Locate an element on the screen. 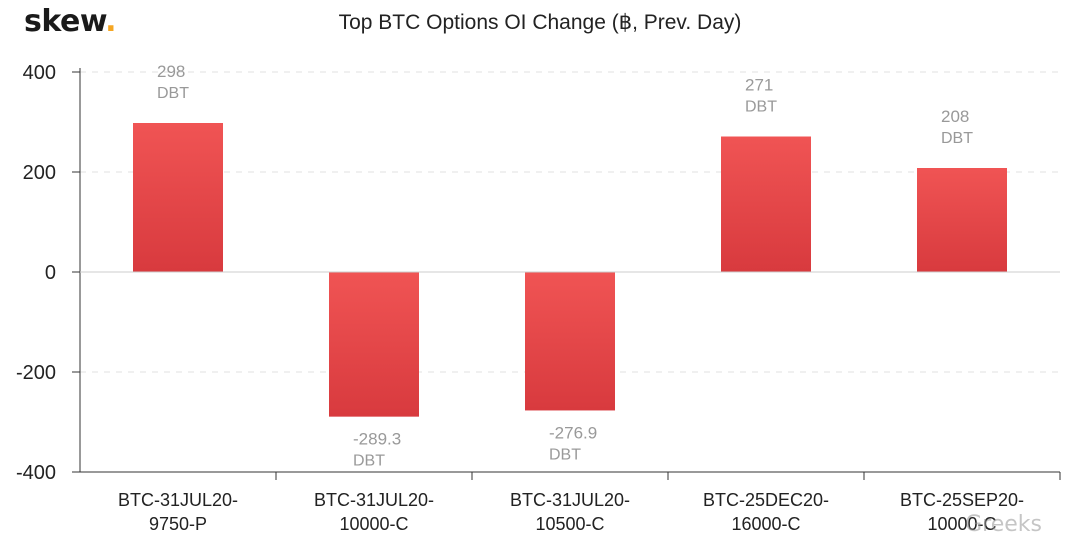 This screenshot has height=543, width=1080. y-tick-label: -200 is located at coordinates (36, 373).